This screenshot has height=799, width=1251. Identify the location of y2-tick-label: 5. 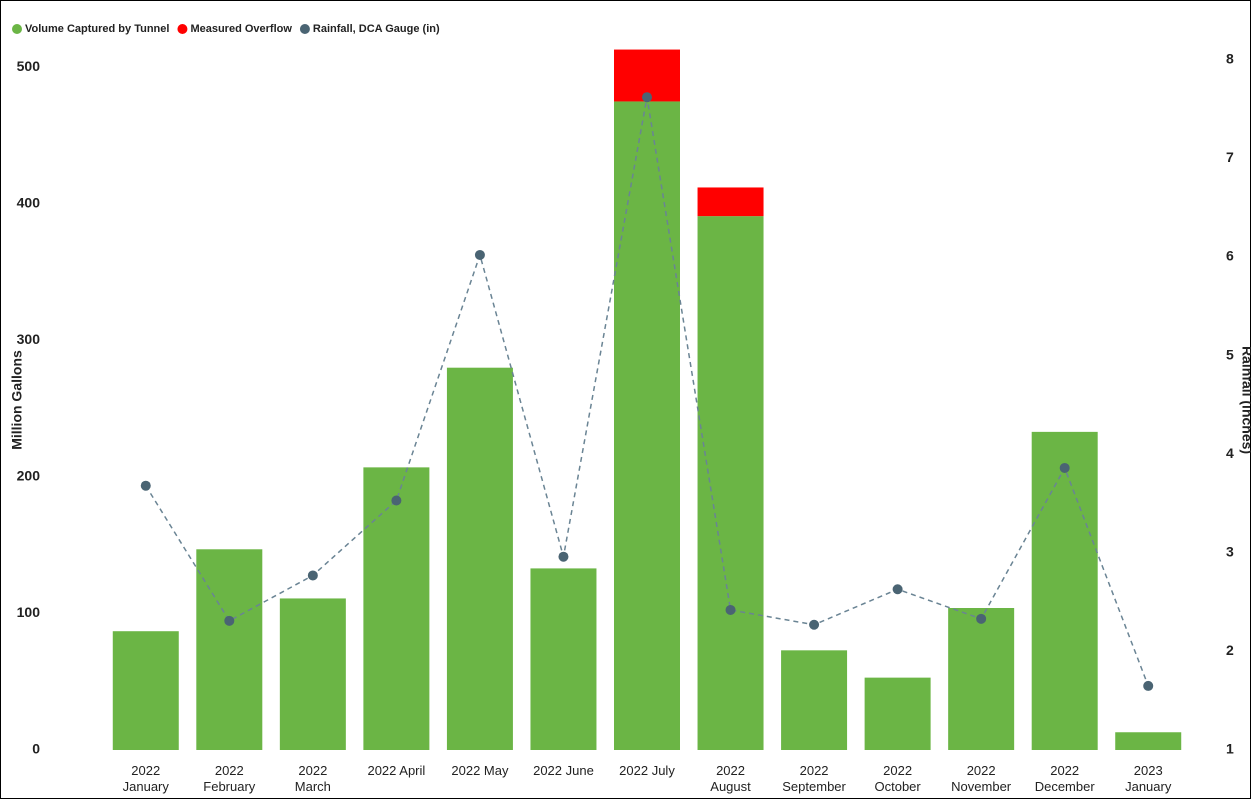
(1230, 354).